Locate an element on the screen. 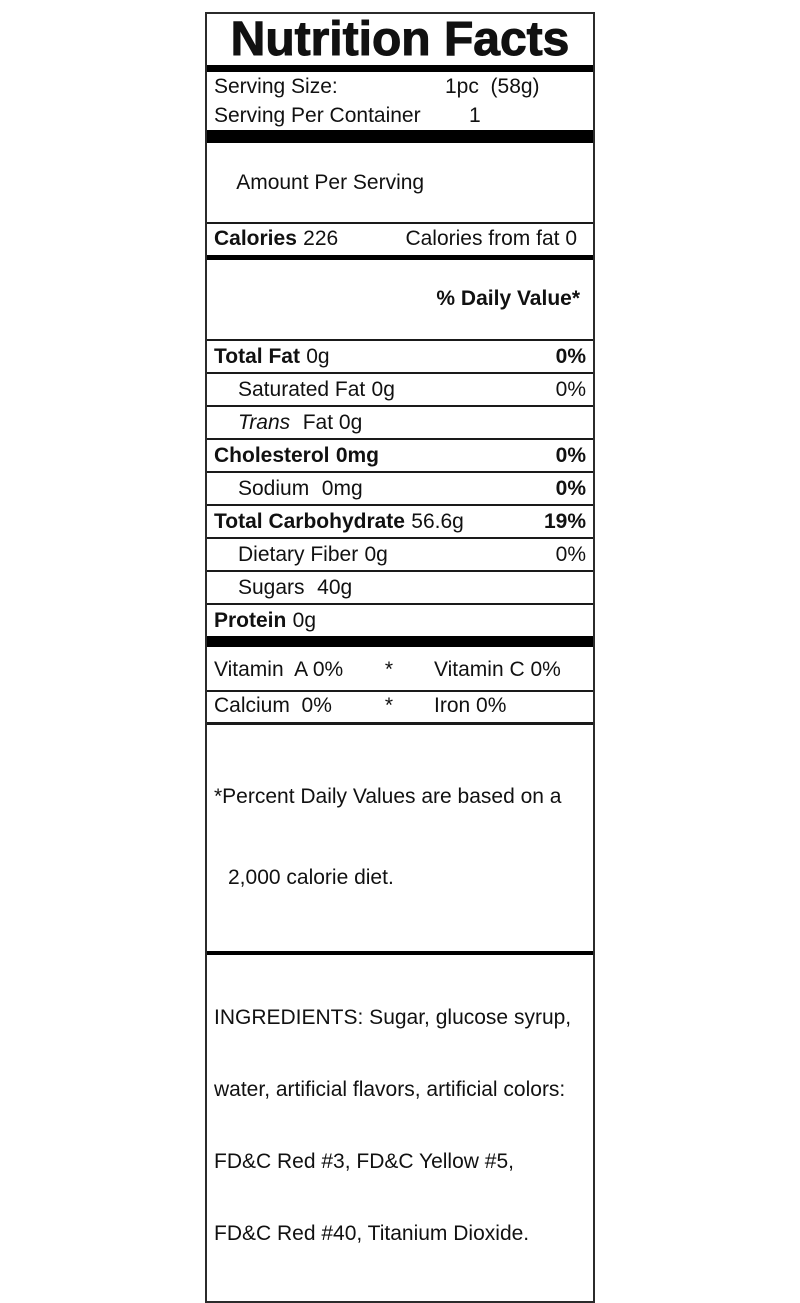 Image resolution: width=800 pixels, height=1303 pixels. serving-per-container-row: Serving Per Container 1 is located at coordinates (400, 115).